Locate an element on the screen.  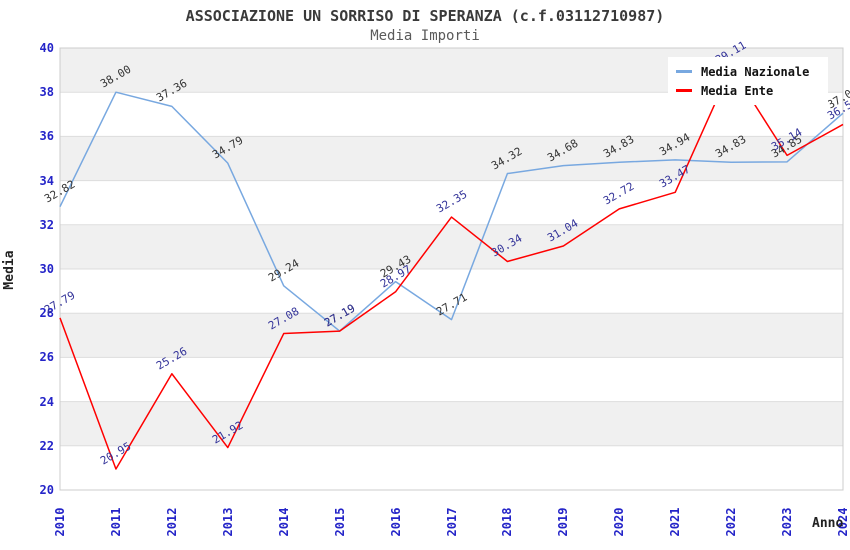
x-tick-label: 2011 is located at coordinates (115, 522).